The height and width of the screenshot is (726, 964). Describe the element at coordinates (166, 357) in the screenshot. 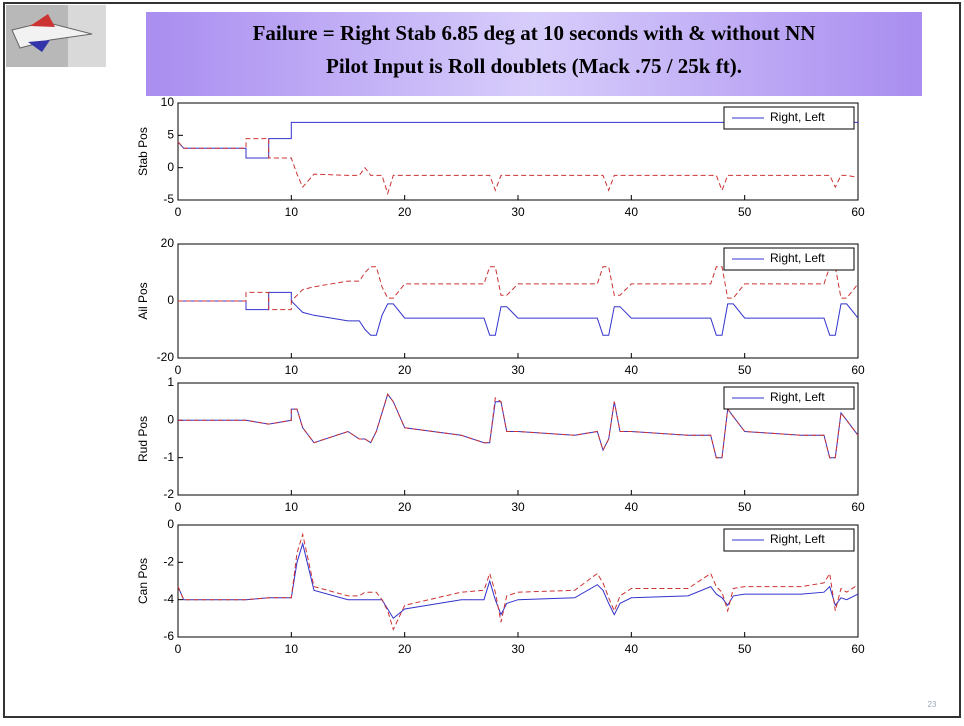

I see `y-tick-label: -20` at that location.